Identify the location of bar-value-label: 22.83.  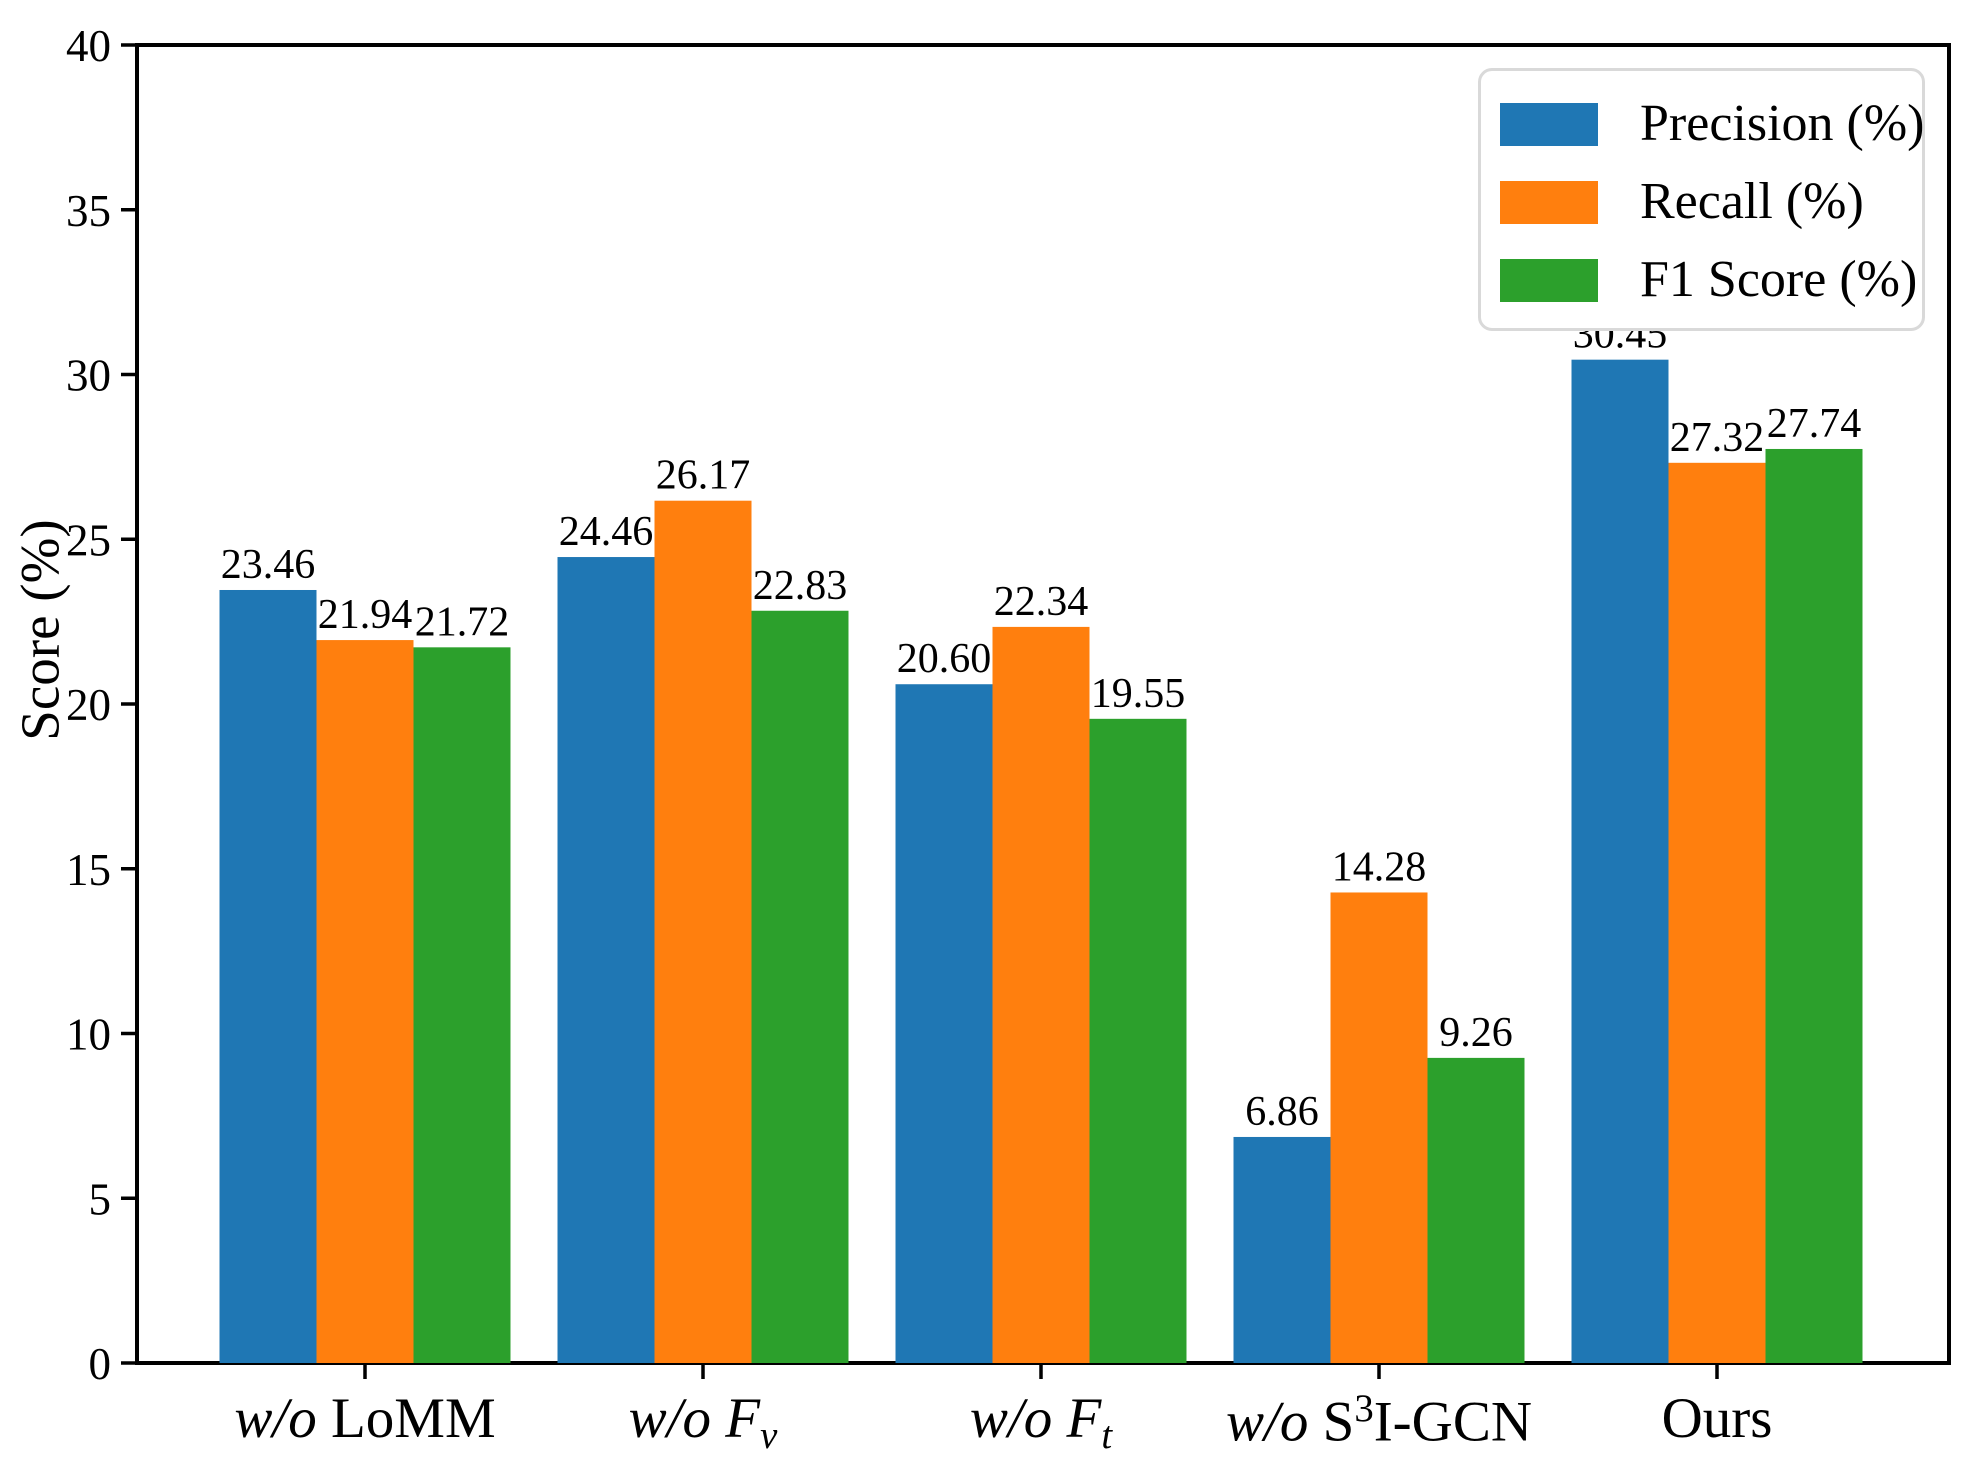
(800, 586).